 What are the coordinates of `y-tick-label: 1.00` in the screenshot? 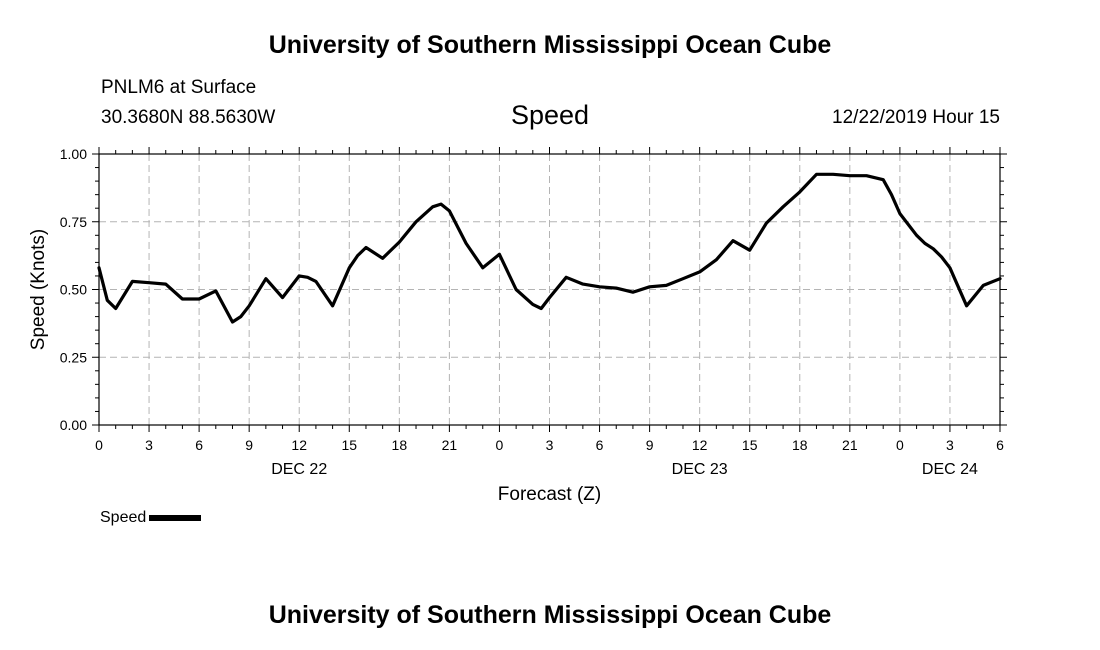 It's located at (73, 154).